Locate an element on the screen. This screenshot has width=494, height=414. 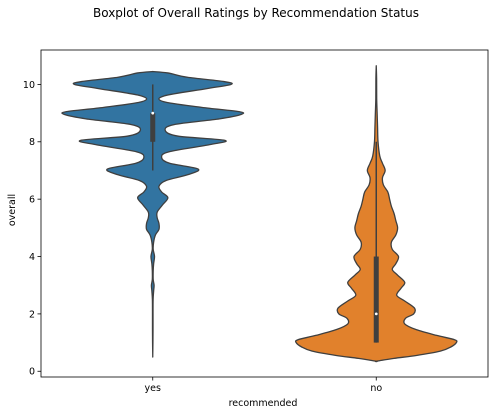
median-marker-yes is located at coordinates (153, 113).